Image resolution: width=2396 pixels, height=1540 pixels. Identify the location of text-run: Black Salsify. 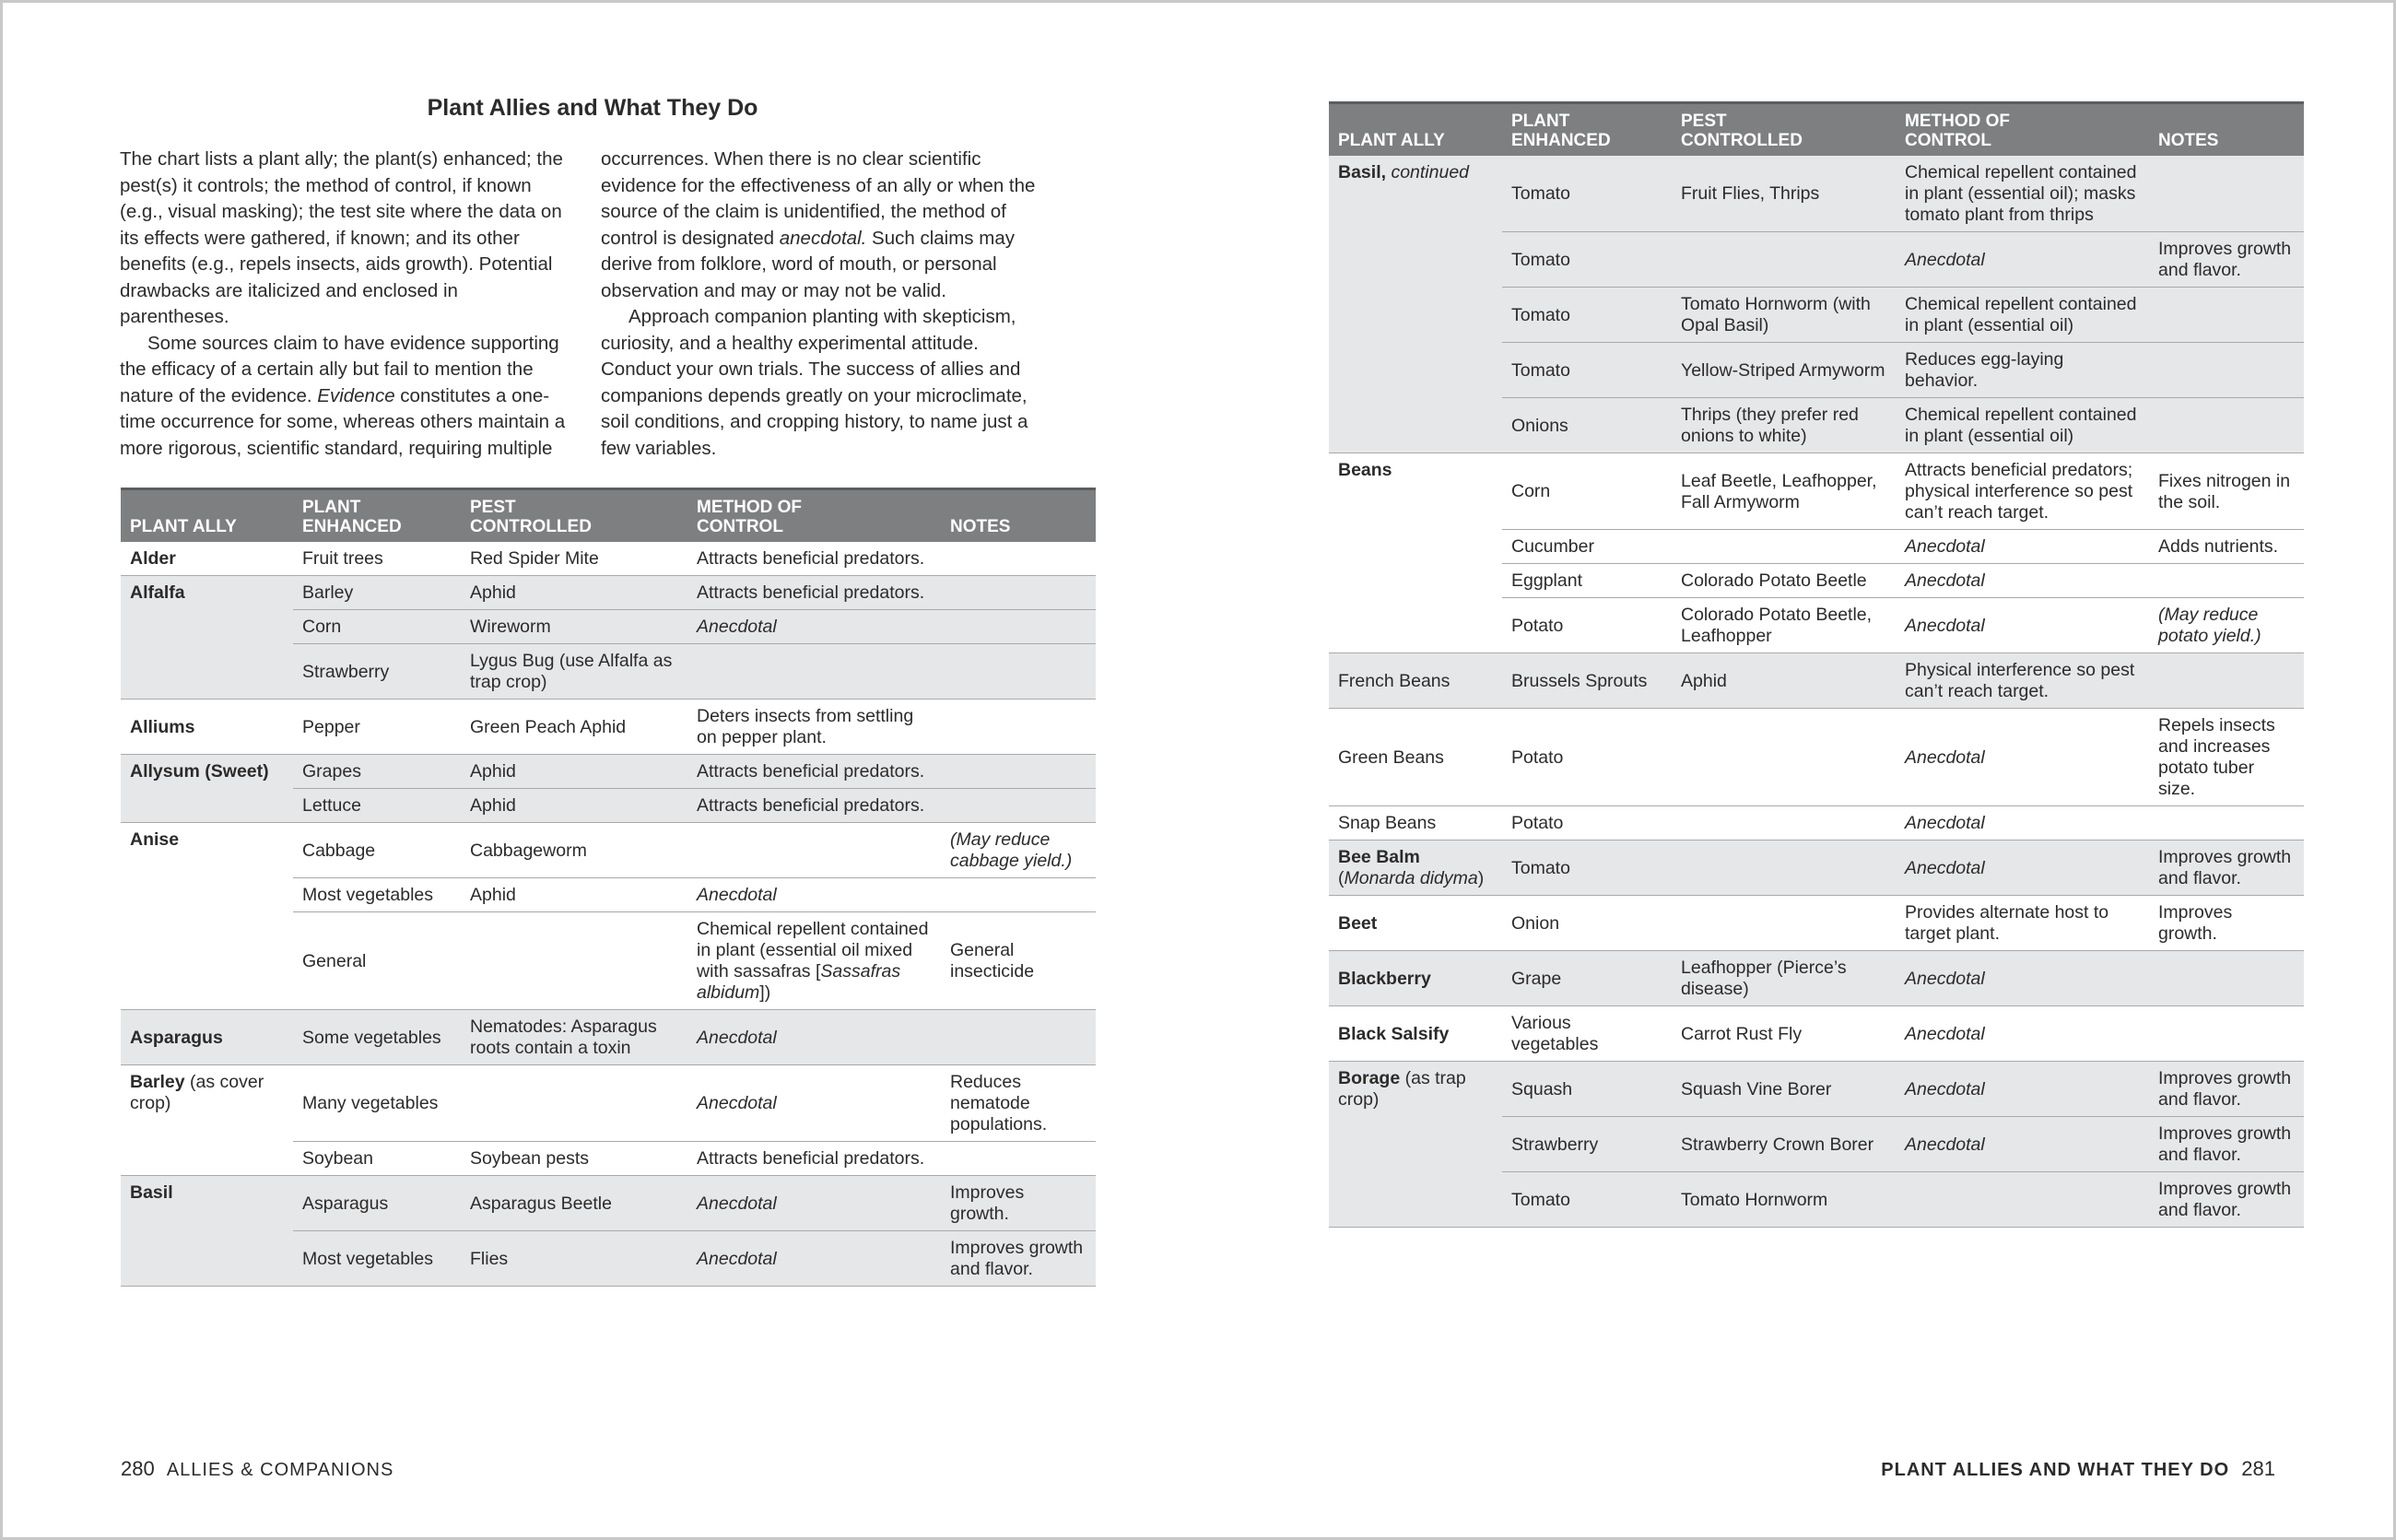
(1394, 1033).